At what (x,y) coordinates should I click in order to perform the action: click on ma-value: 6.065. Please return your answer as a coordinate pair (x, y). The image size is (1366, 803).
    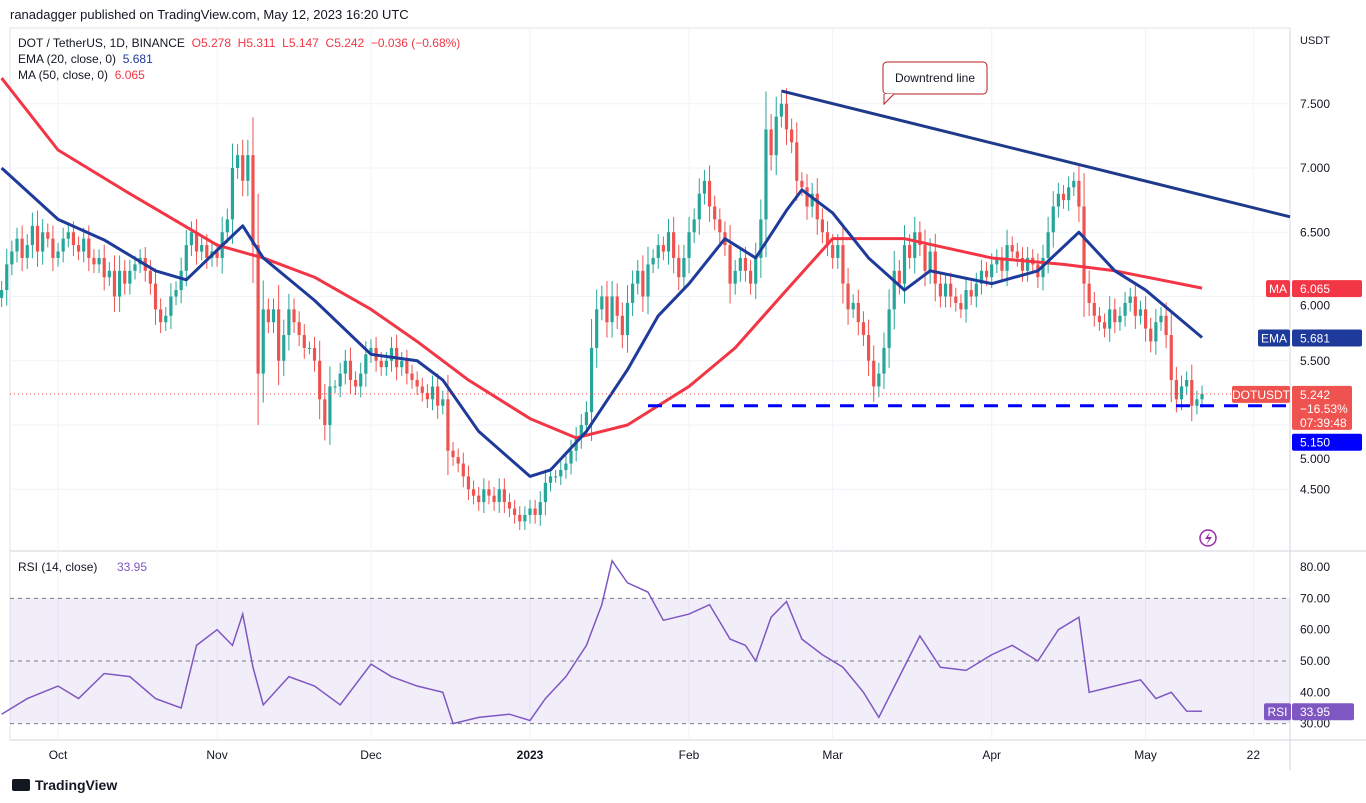
    Looking at the image, I should click on (129, 75).